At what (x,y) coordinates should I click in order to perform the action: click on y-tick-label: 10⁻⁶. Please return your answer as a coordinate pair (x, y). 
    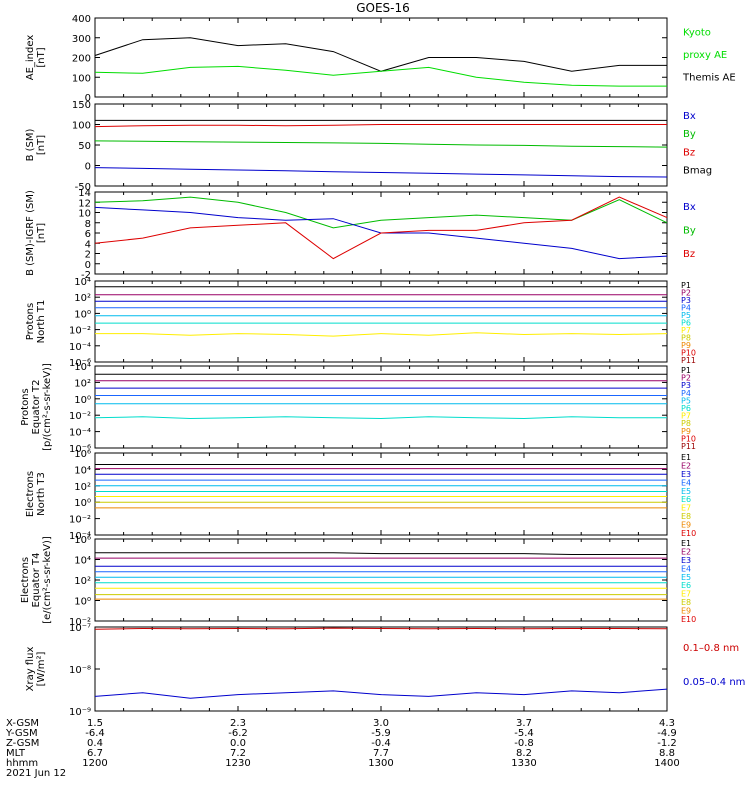
    Looking at the image, I should click on (80, 449).